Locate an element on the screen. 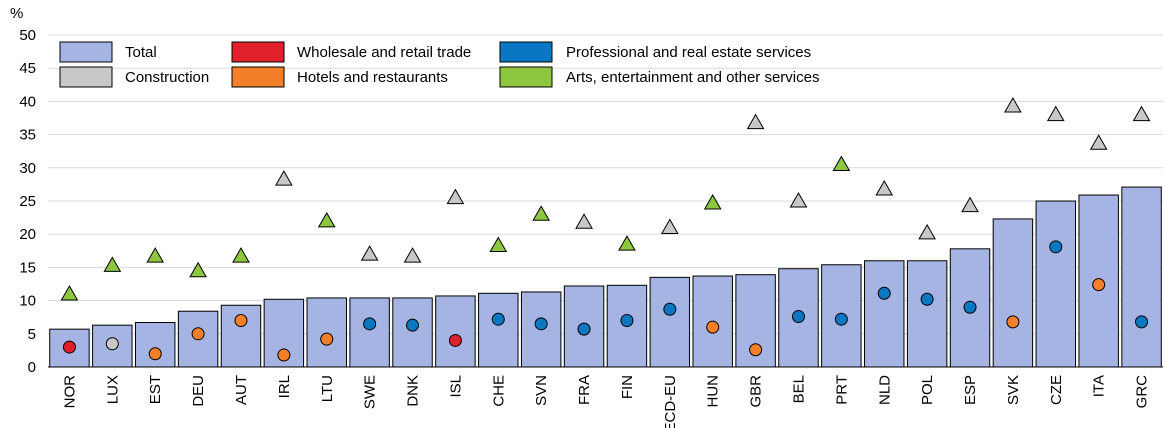 This screenshot has height=428, width=1165. y-tick-label: 25 is located at coordinates (27, 201).